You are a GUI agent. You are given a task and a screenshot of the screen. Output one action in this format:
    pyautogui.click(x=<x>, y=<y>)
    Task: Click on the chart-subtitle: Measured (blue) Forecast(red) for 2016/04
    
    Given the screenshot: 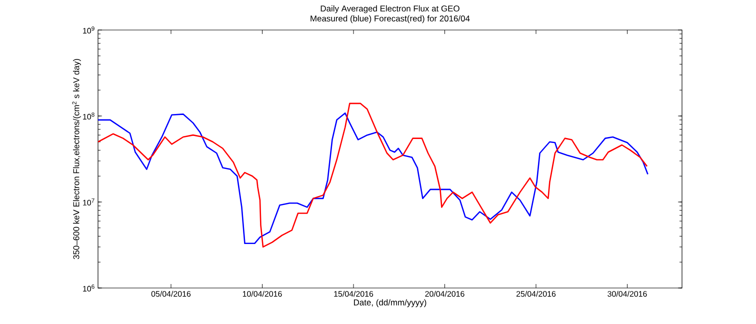 What is the action you would take?
    pyautogui.click(x=390, y=19)
    